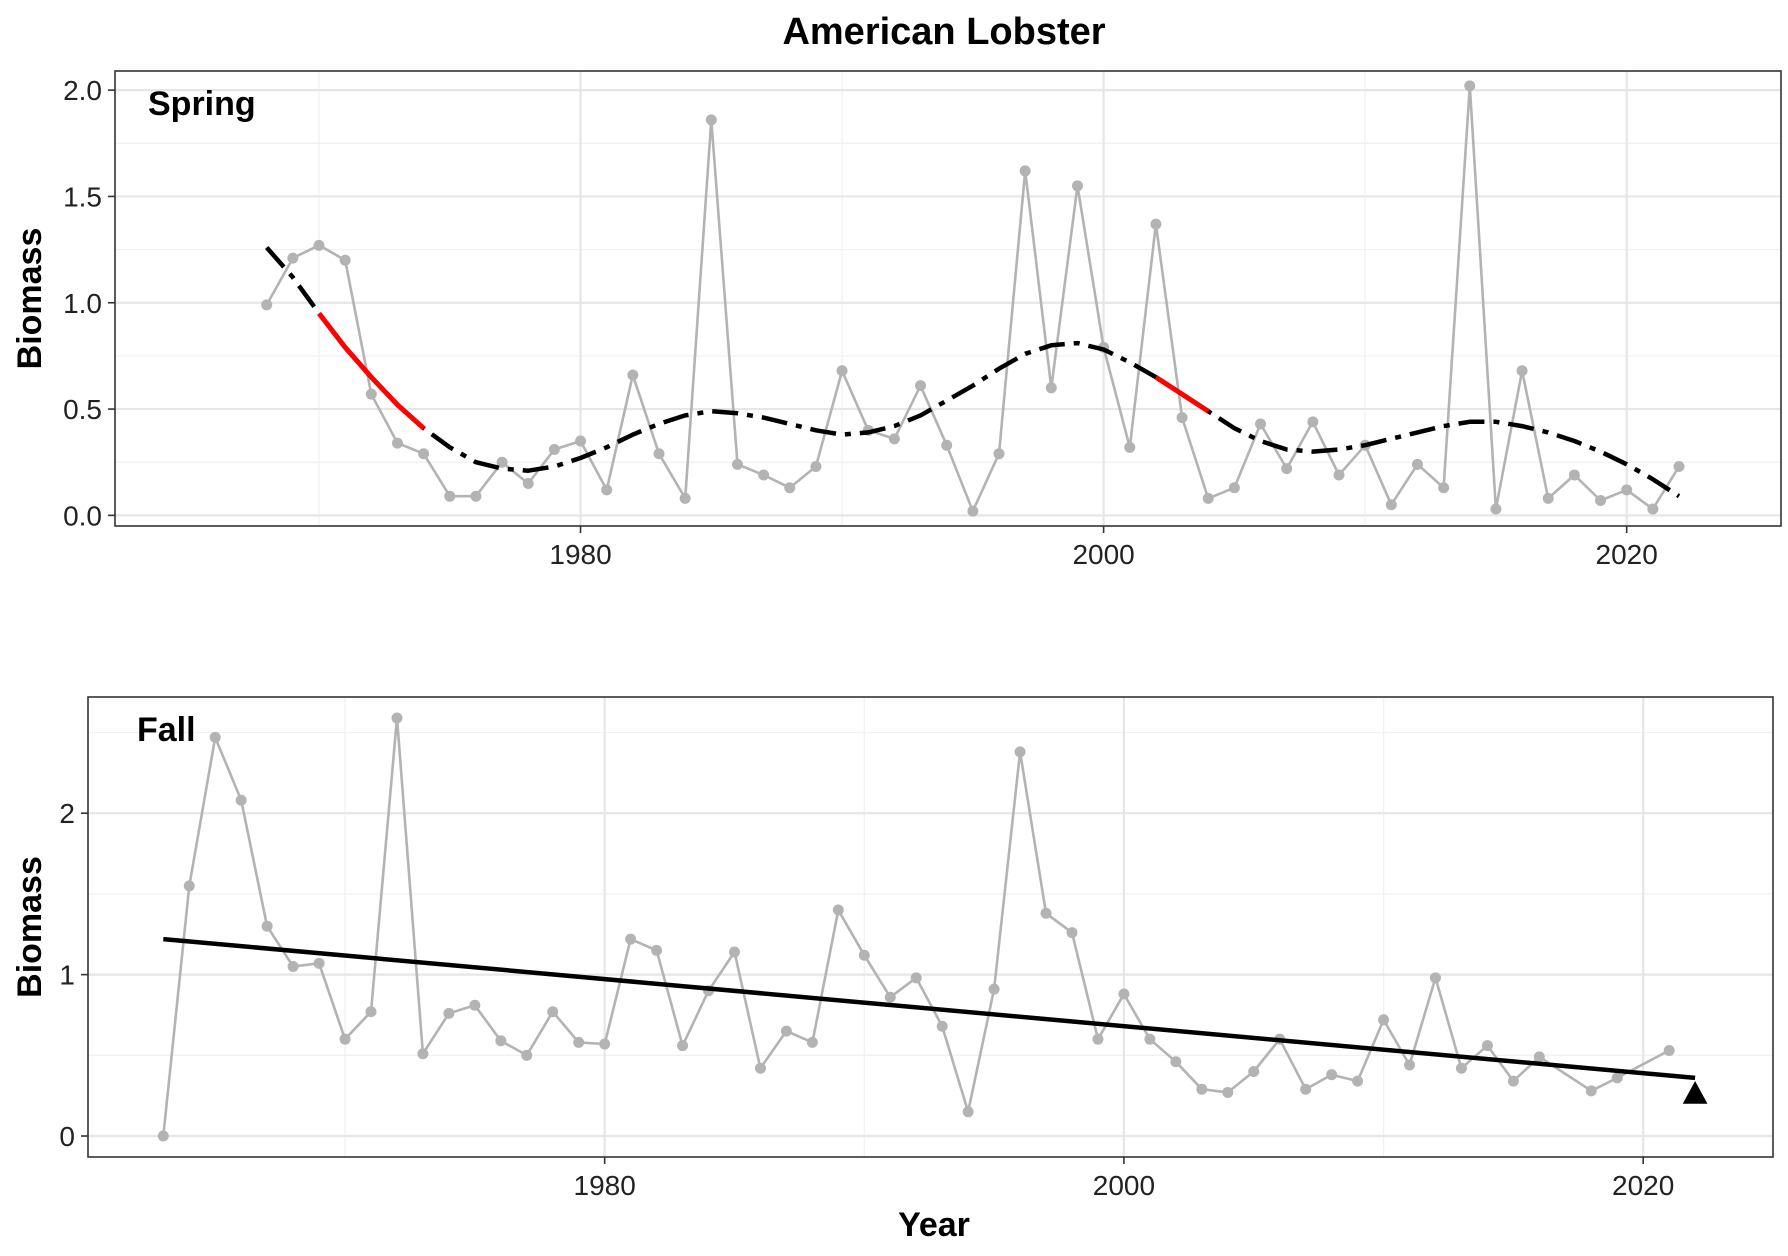  I want to click on chart-title: American Lobster, so click(943, 32).